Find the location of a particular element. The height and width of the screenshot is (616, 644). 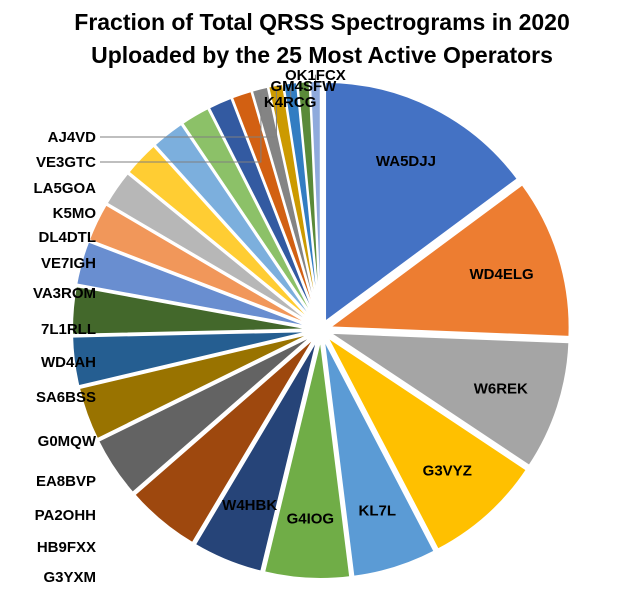

slice-label-ve3gtc: VE3GTC is located at coordinates (66, 162).